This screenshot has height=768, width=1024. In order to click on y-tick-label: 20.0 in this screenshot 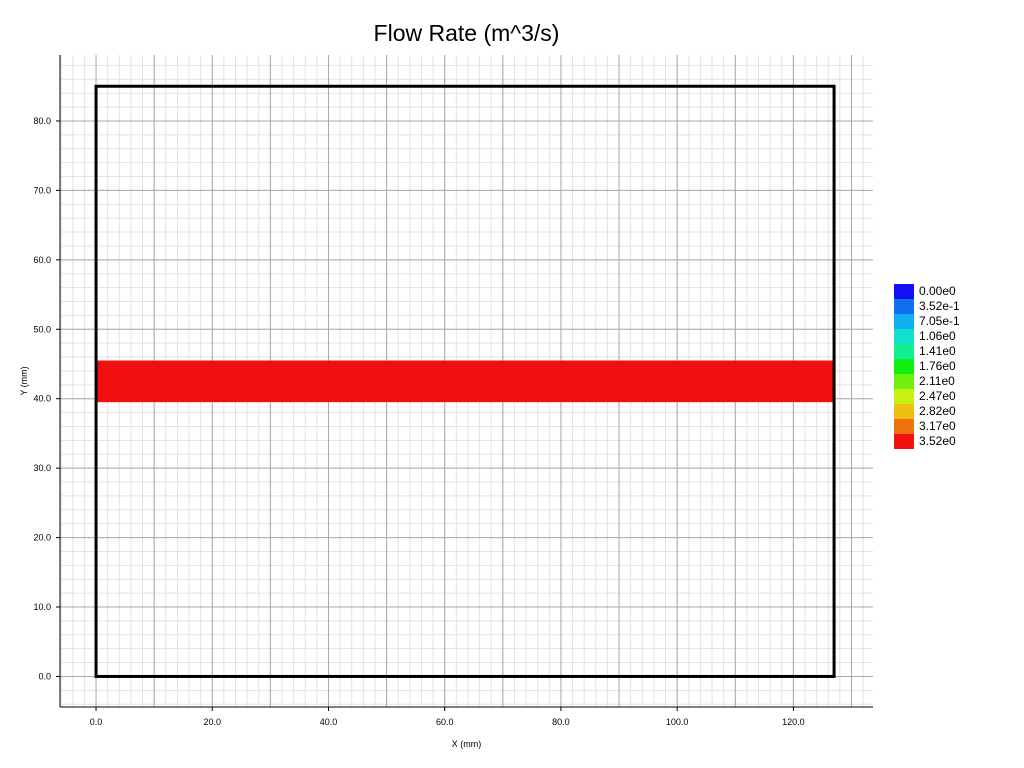, I will do `click(42, 538)`.